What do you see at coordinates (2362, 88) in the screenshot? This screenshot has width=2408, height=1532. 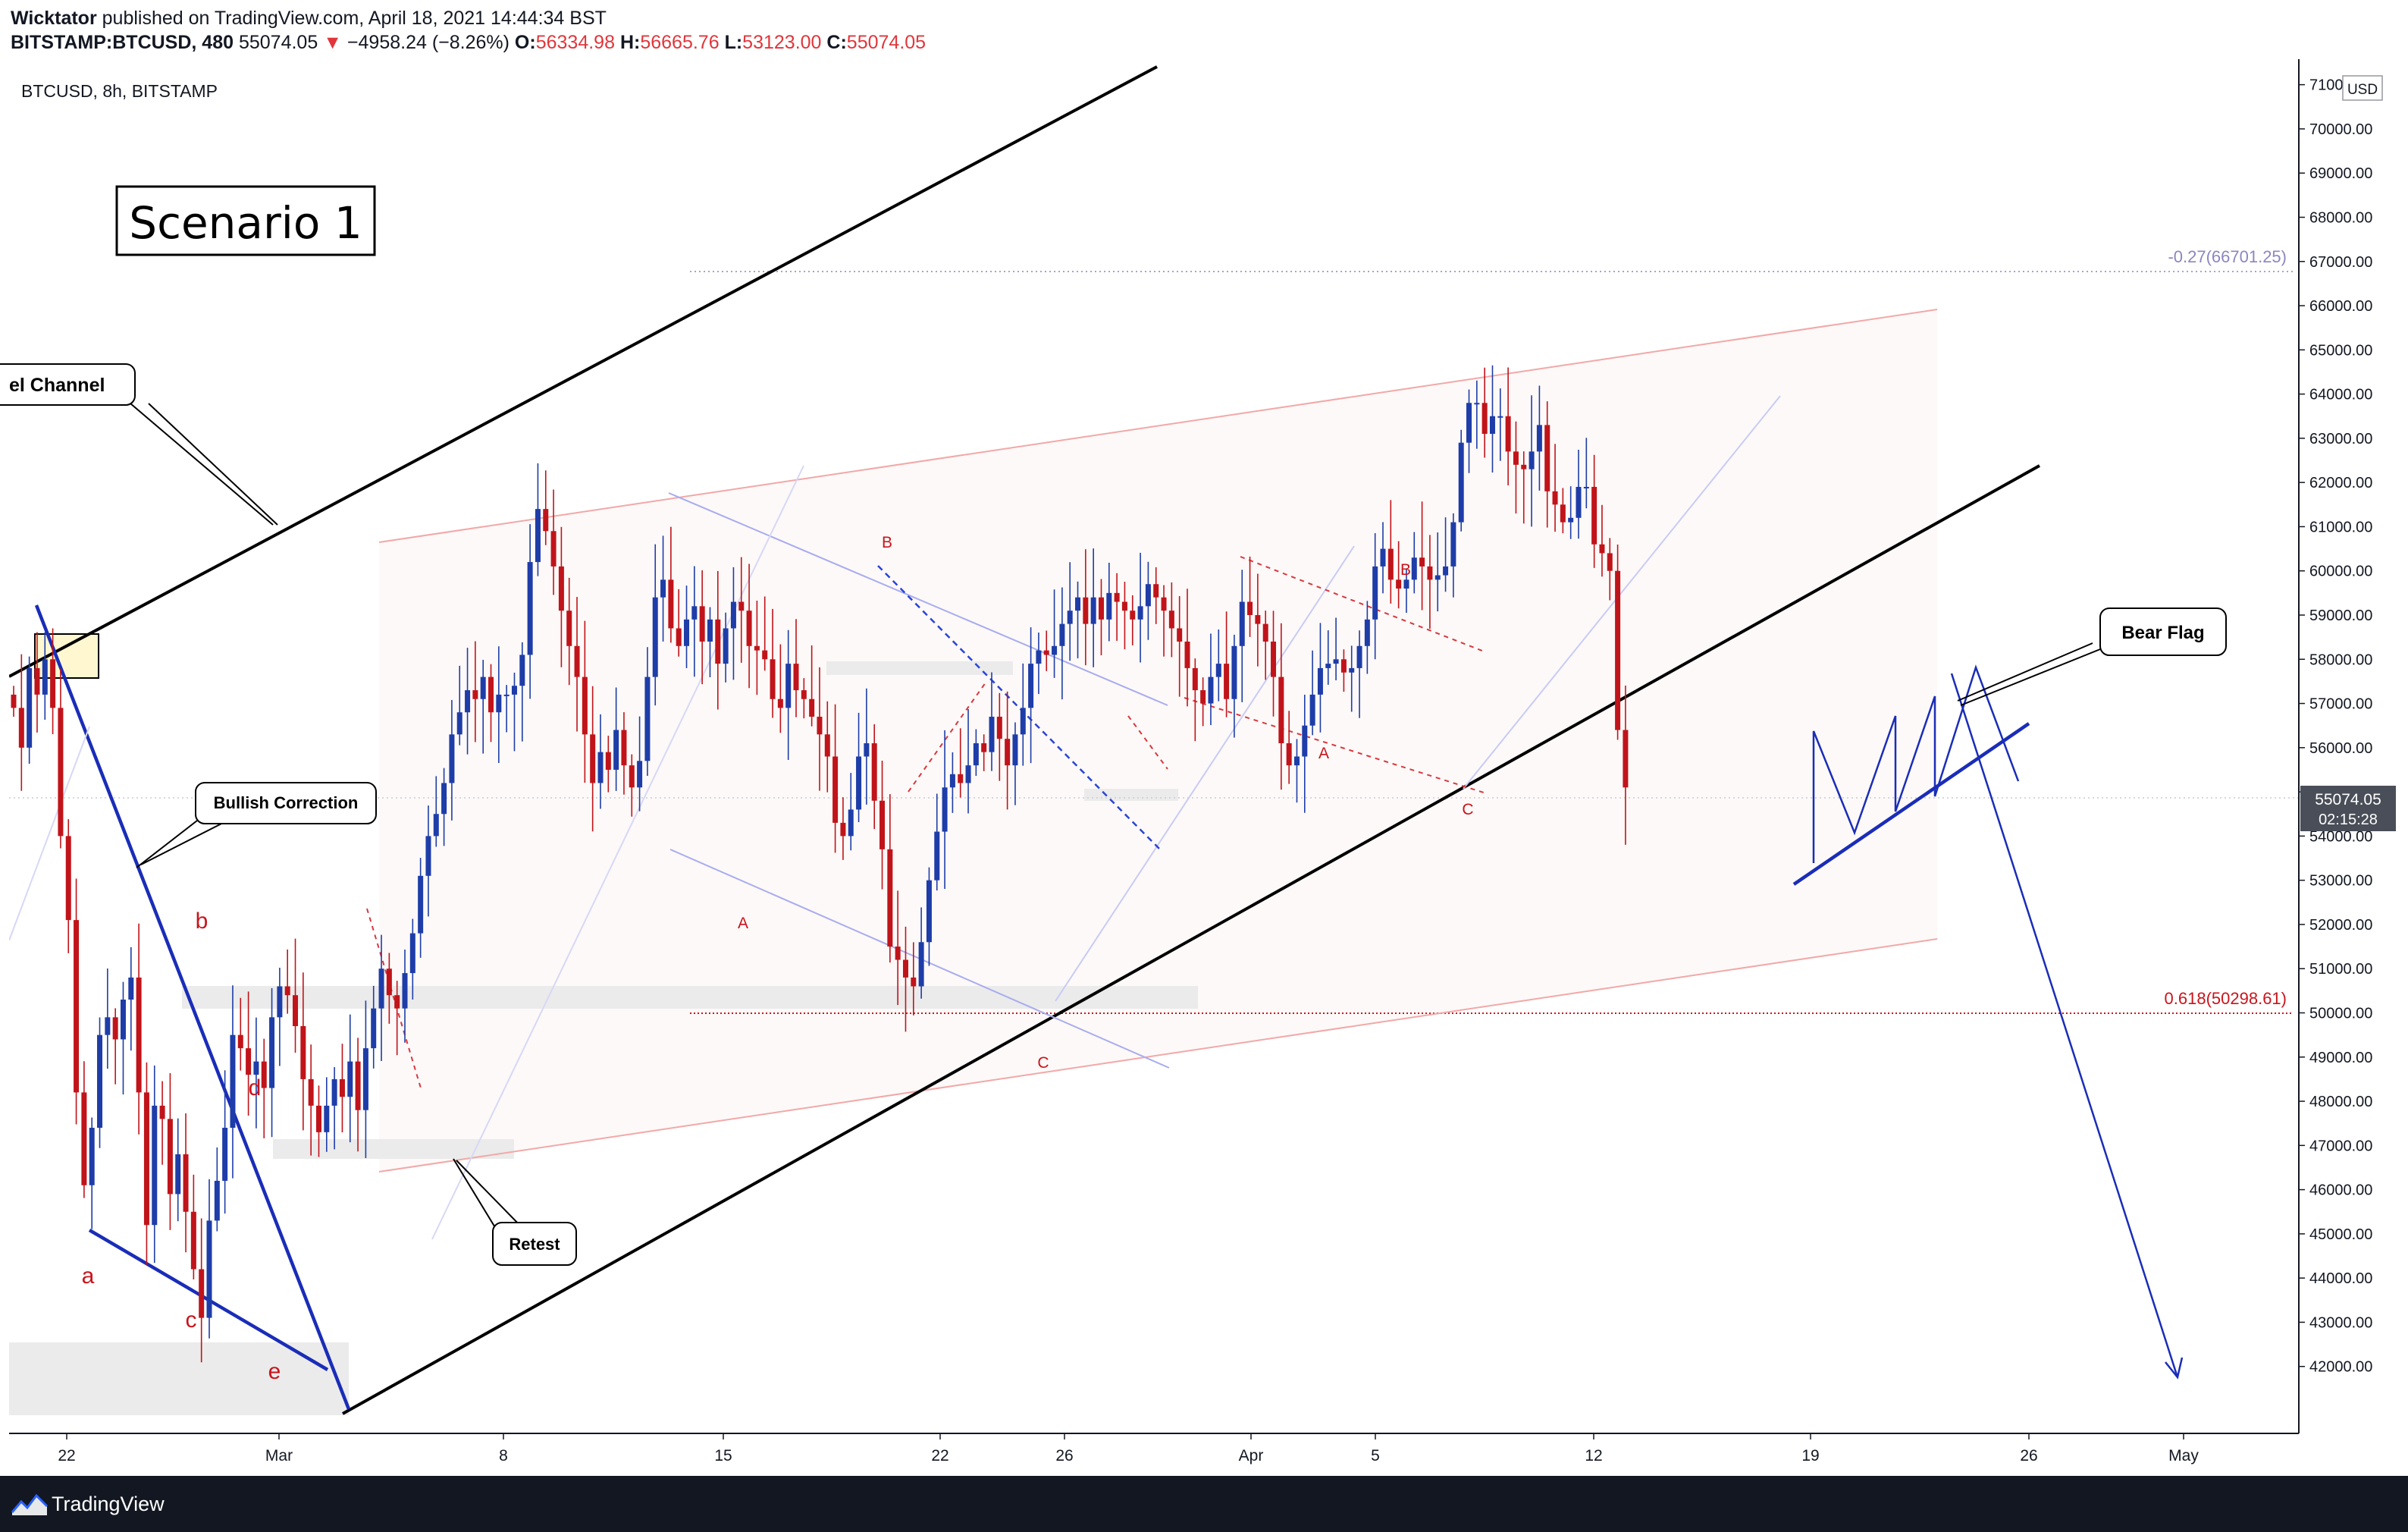 I see `currency-badge` at bounding box center [2362, 88].